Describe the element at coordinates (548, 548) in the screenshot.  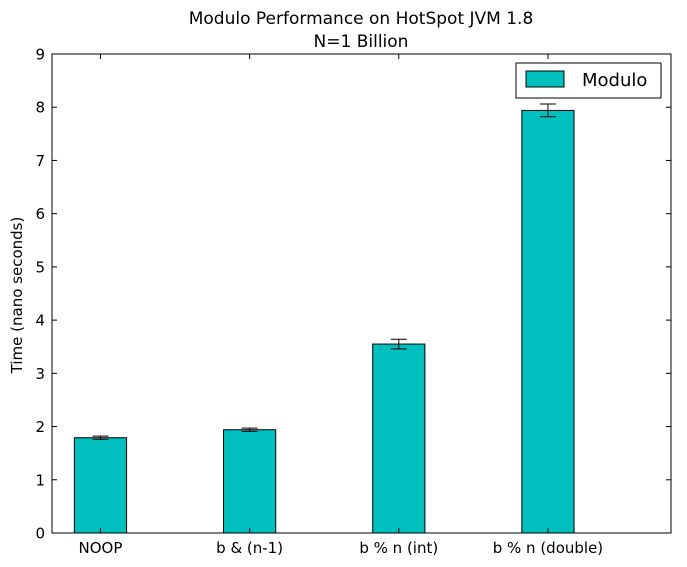
I see `x-tick-label: b % n (double)` at that location.